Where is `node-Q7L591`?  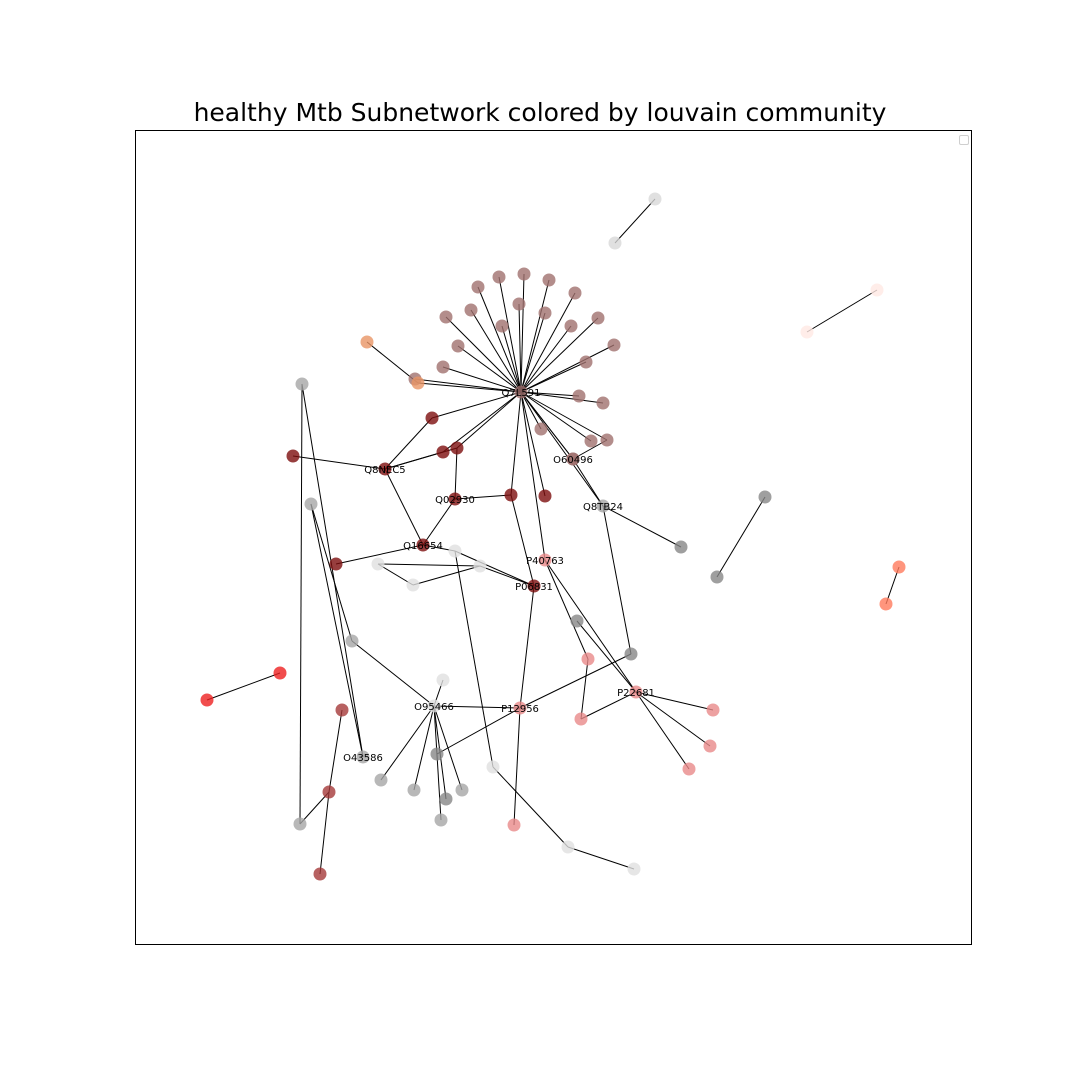
node-Q7L591 is located at coordinates (521, 392).